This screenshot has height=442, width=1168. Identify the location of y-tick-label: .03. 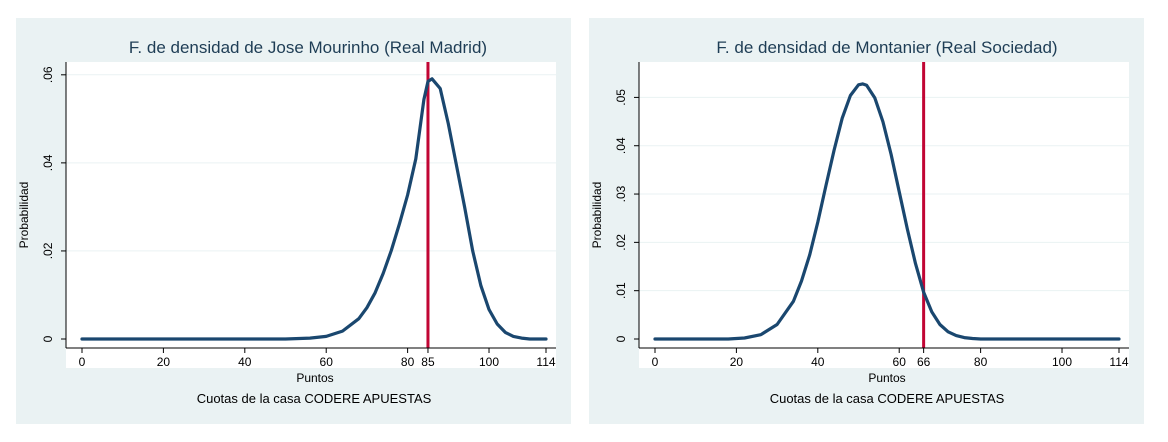
(621, 193).